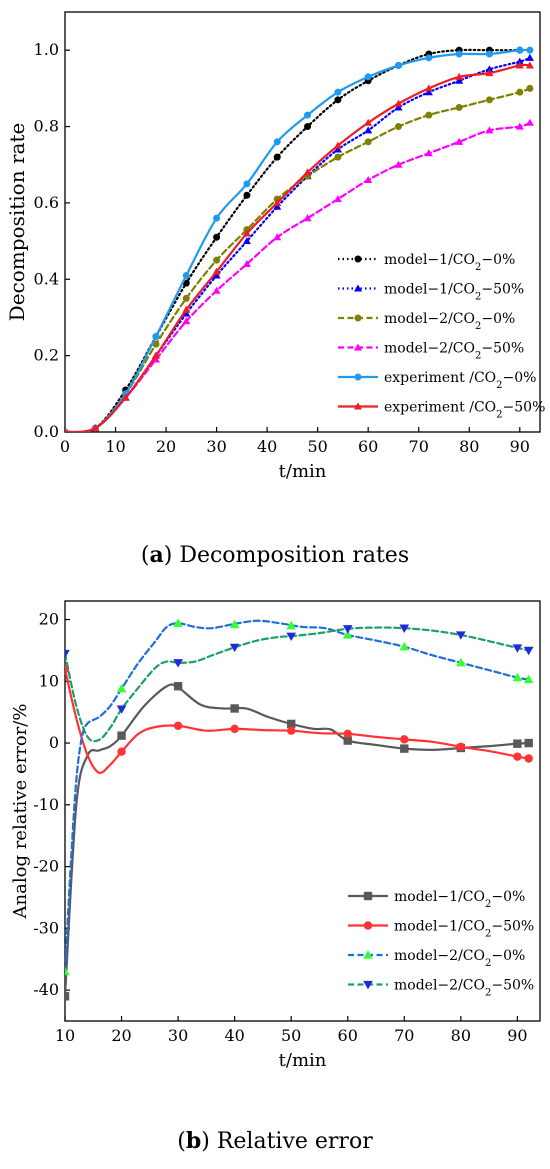 The height and width of the screenshot is (1169, 550). I want to click on caption-b-letter: b, so click(193, 1141).